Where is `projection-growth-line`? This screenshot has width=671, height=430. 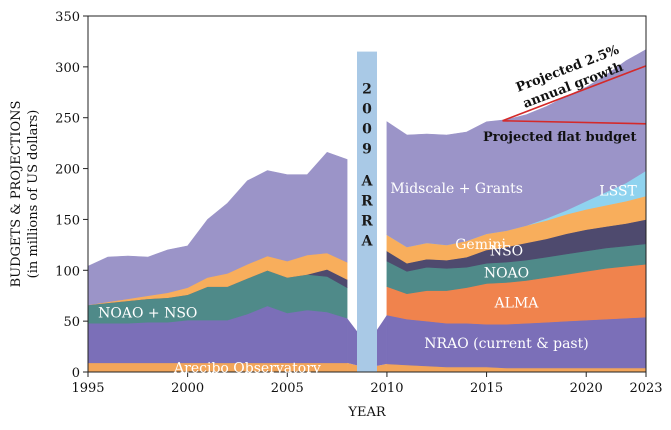
projection-growth-line is located at coordinates (574, 93).